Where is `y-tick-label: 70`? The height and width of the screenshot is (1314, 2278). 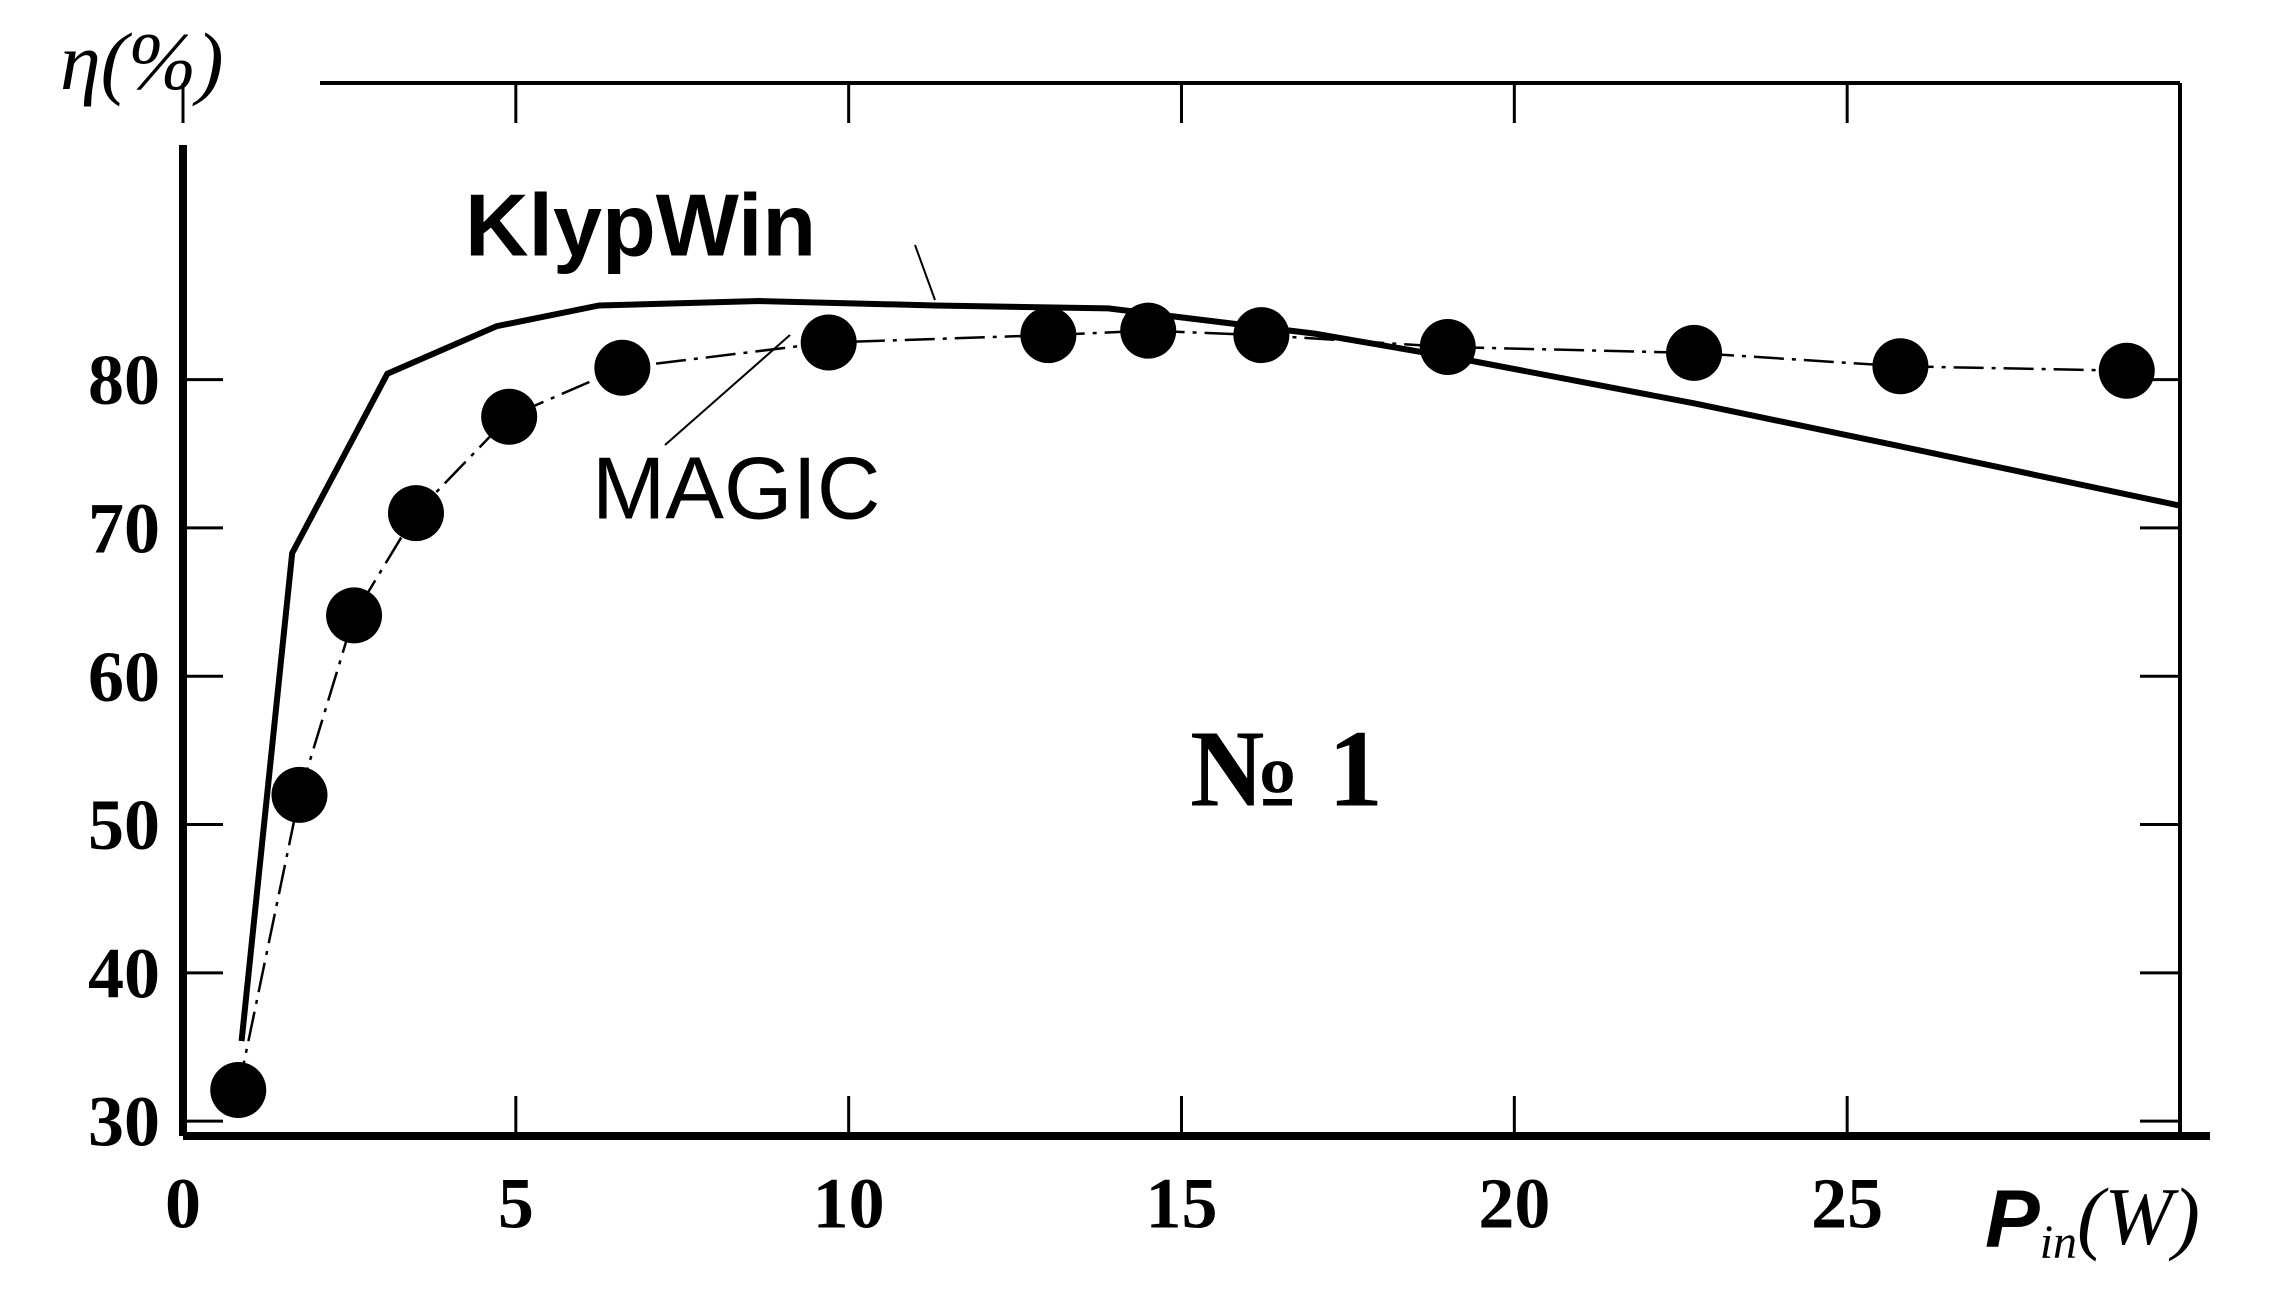
y-tick-label: 70 is located at coordinates (124, 528).